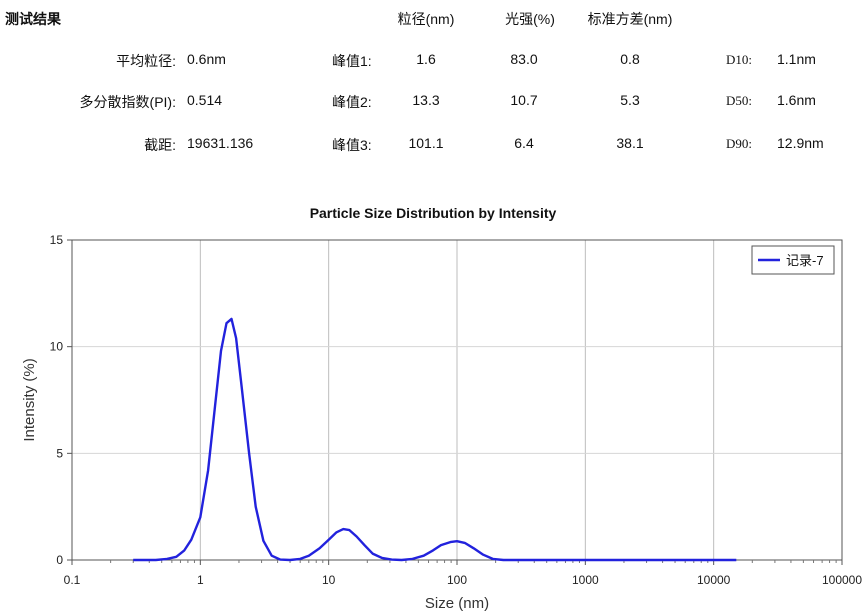  Describe the element at coordinates (433, 213) in the screenshot. I see `chart-title: Particle Size Distribution by Intensity` at that location.